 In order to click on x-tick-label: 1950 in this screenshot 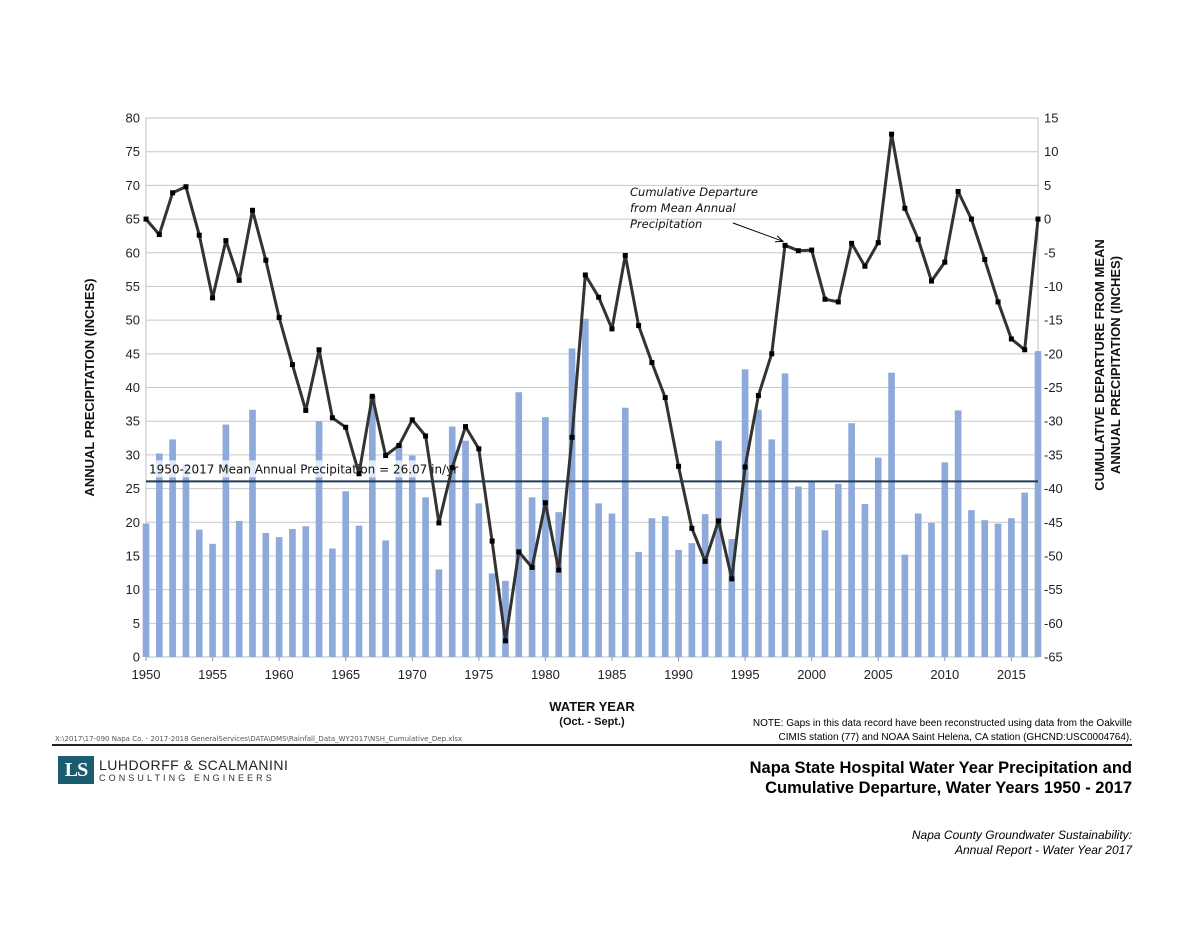, I will do `click(146, 674)`.